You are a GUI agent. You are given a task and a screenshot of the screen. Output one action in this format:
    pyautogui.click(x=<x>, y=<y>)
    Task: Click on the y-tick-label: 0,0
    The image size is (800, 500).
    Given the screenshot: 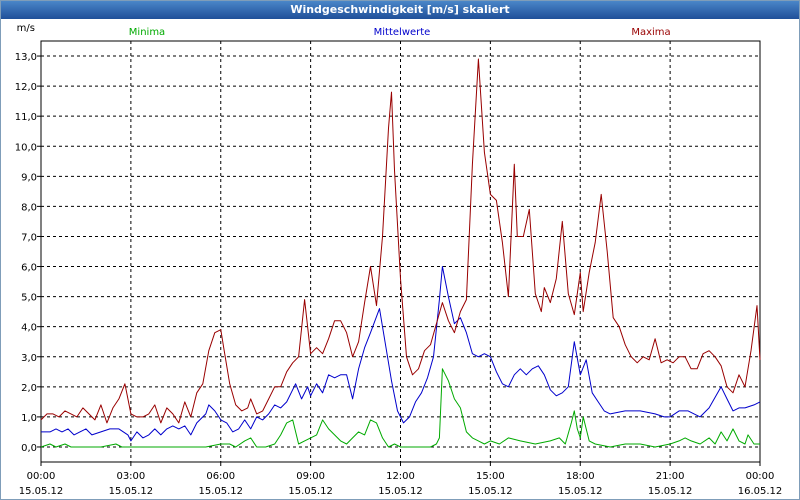 What is the action you would take?
    pyautogui.click(x=29, y=448)
    